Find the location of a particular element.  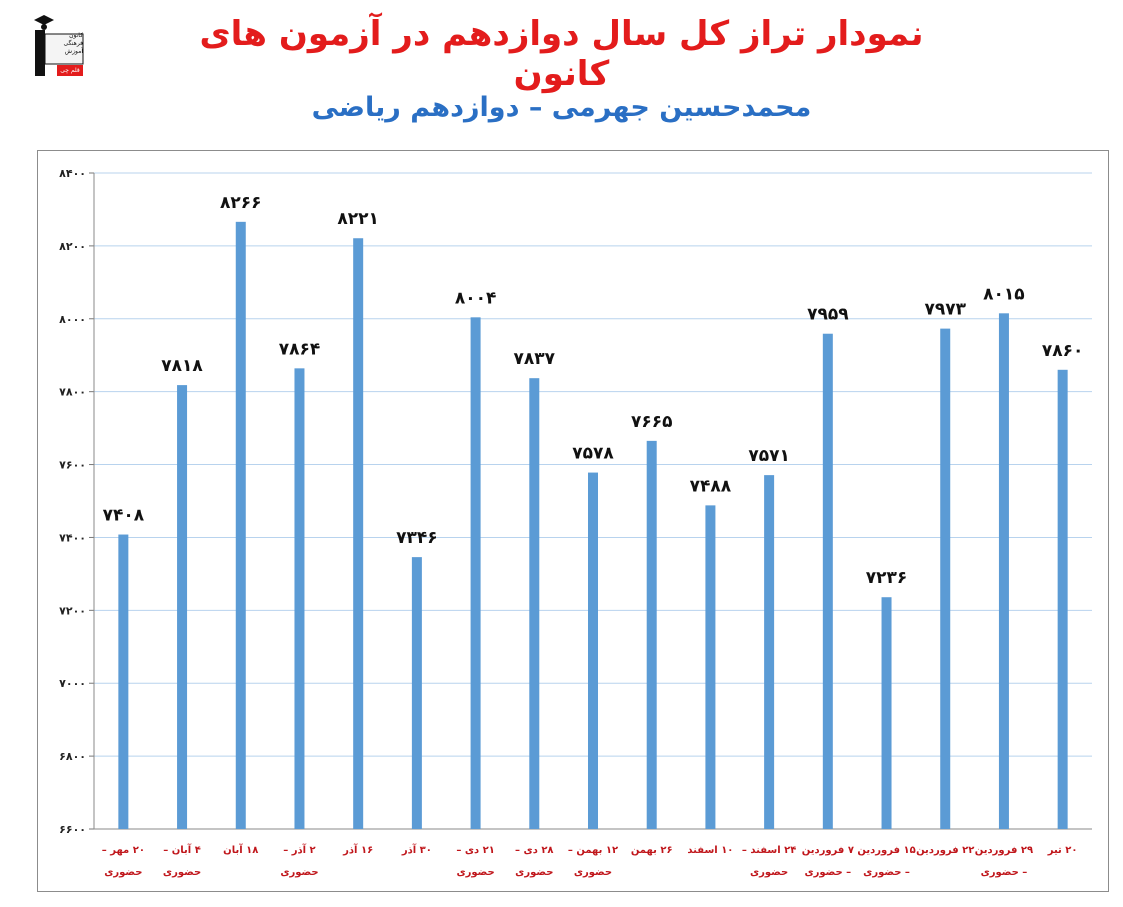

data-label: ۷۸۱۸ is located at coordinates (182, 366).